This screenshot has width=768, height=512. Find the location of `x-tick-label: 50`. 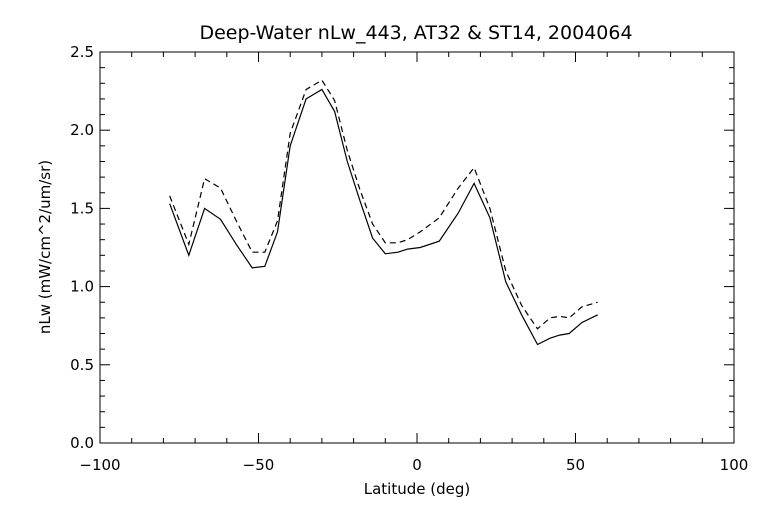

x-tick-label: 50 is located at coordinates (575, 465).